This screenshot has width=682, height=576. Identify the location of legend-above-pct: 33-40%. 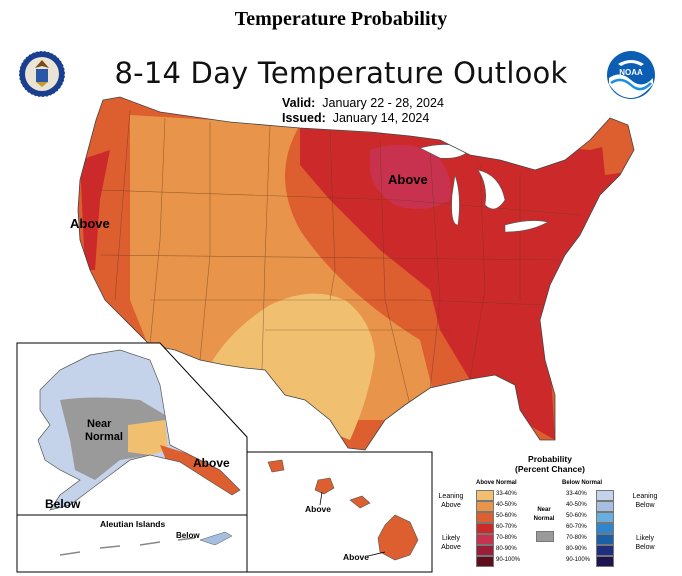
(506, 494).